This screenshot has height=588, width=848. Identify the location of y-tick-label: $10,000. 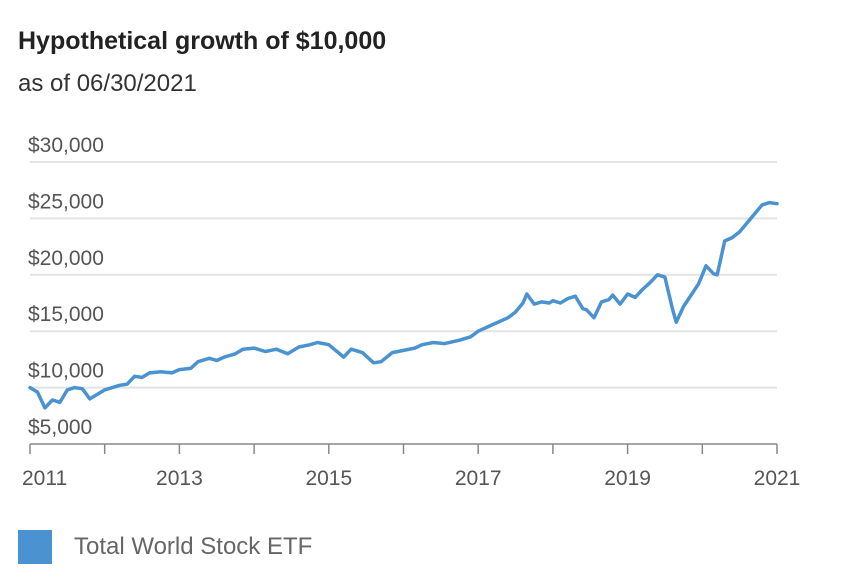
(66, 371).